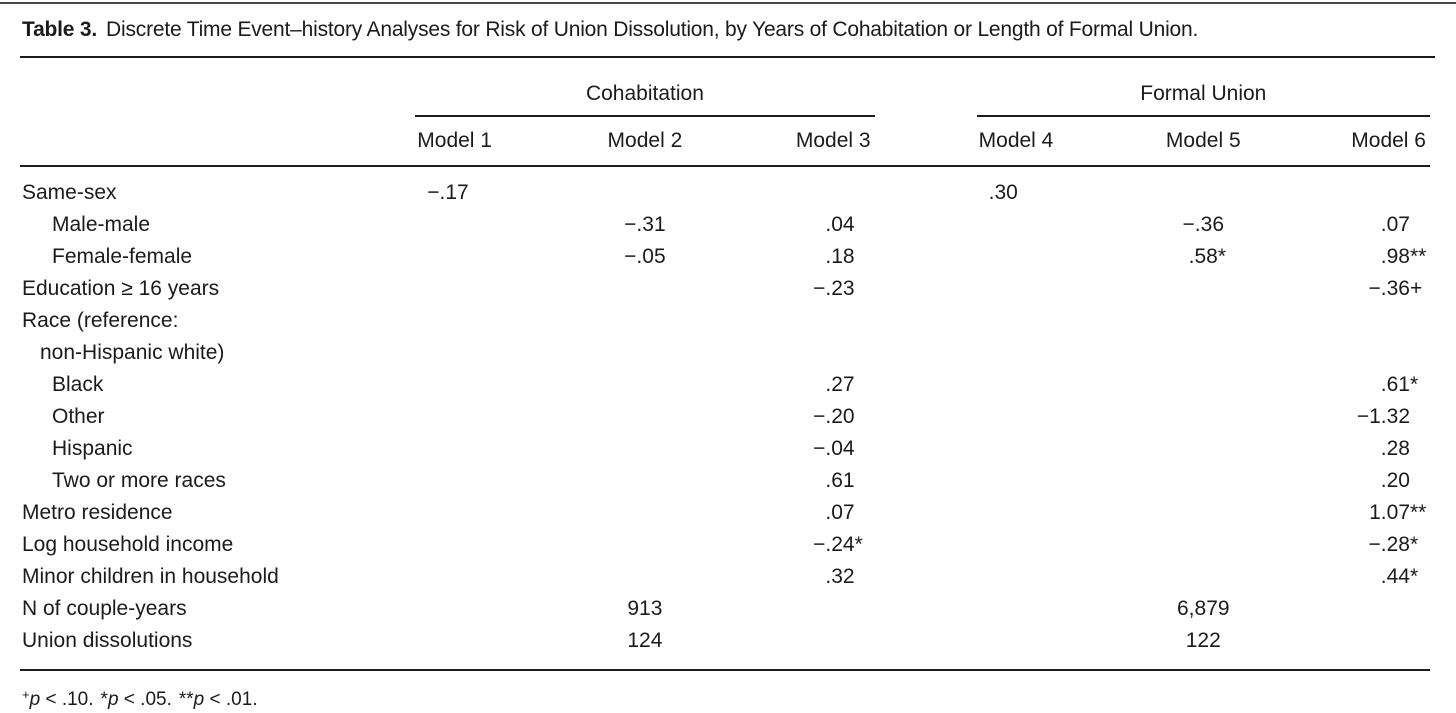 This screenshot has width=1456, height=713. Describe the element at coordinates (136, 699) in the screenshot. I see `footnote-item: *p < .05.` at that location.